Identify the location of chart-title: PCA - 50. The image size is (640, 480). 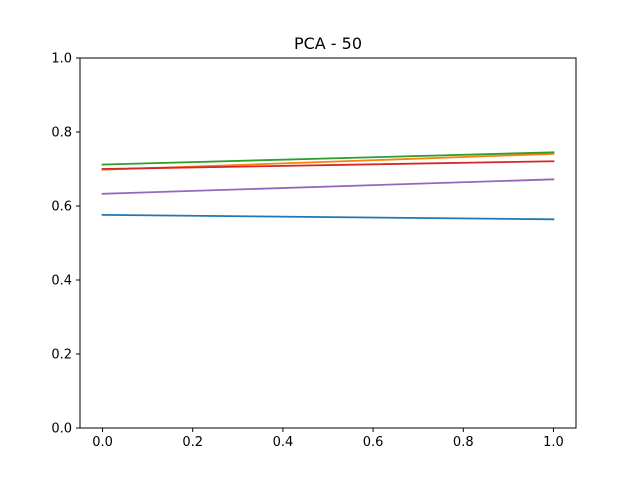
(328, 43).